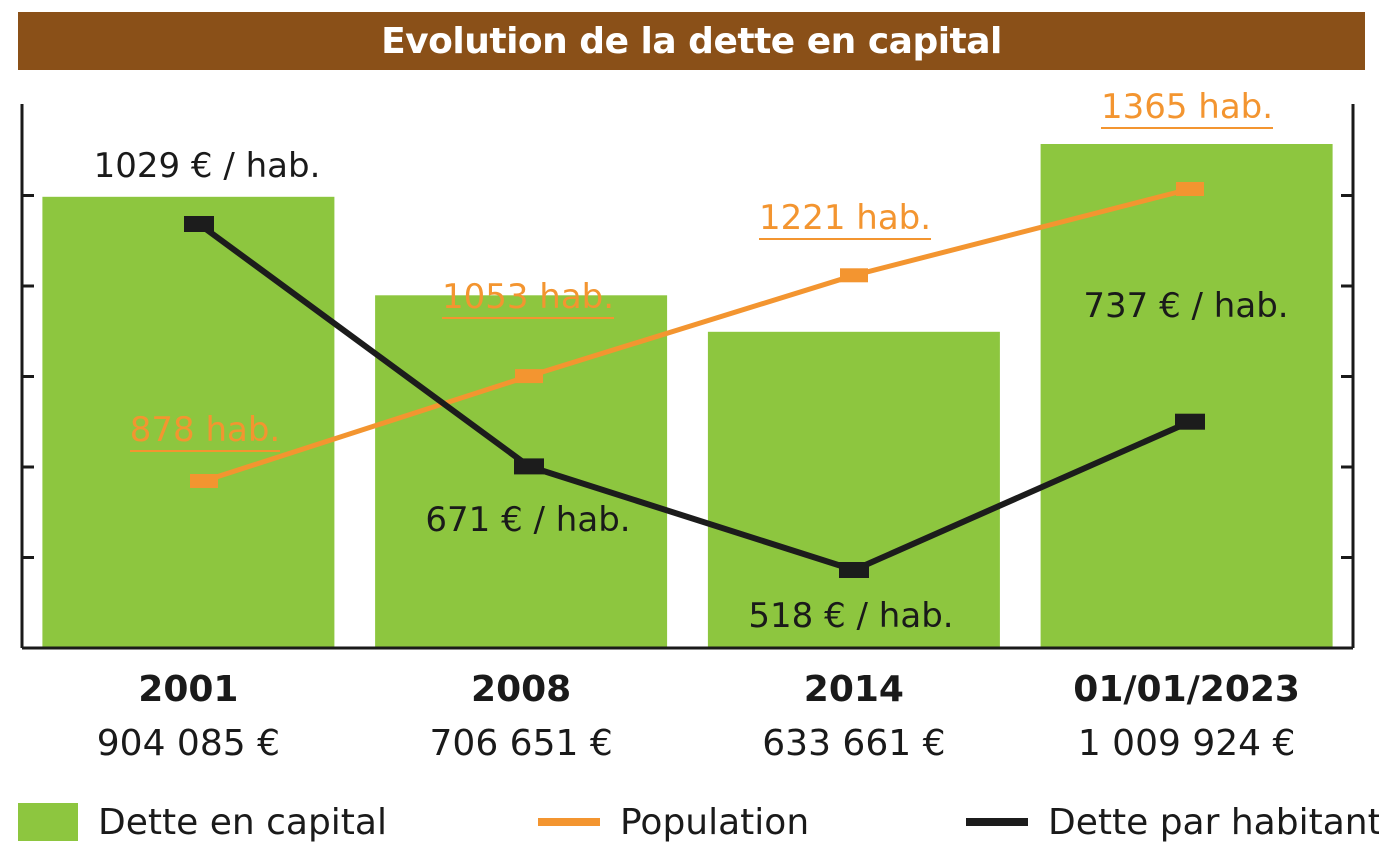  What do you see at coordinates (188, 689) in the screenshot?
I see `category-label-0: 2001` at bounding box center [188, 689].